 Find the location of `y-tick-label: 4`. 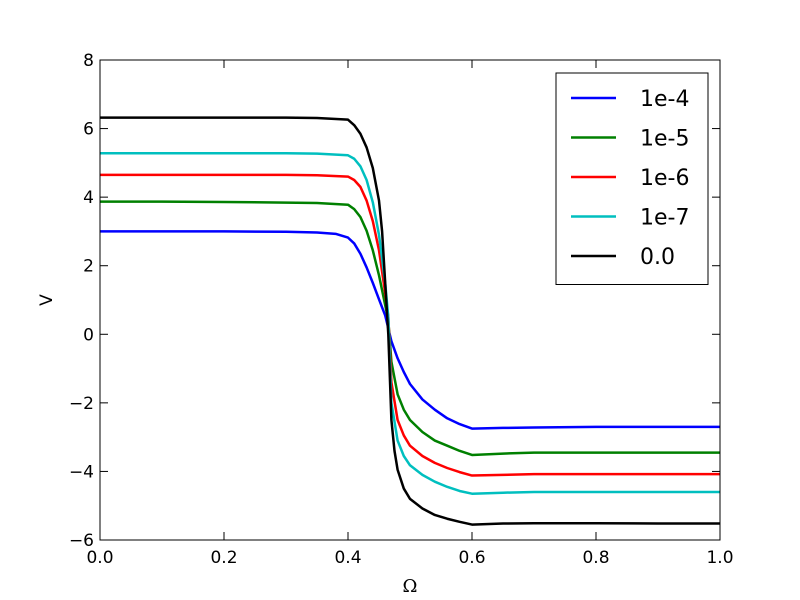

y-tick-label: 4 is located at coordinates (88, 198).